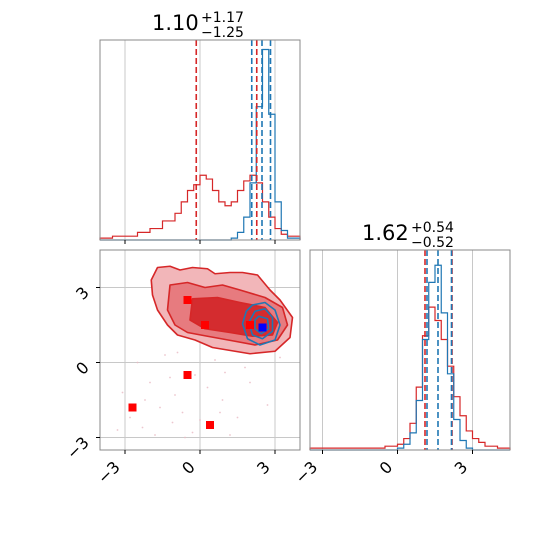 This screenshot has width=550, height=550. What do you see at coordinates (82, 293) in the screenshot?
I see `y-tick-label: 3` at bounding box center [82, 293].